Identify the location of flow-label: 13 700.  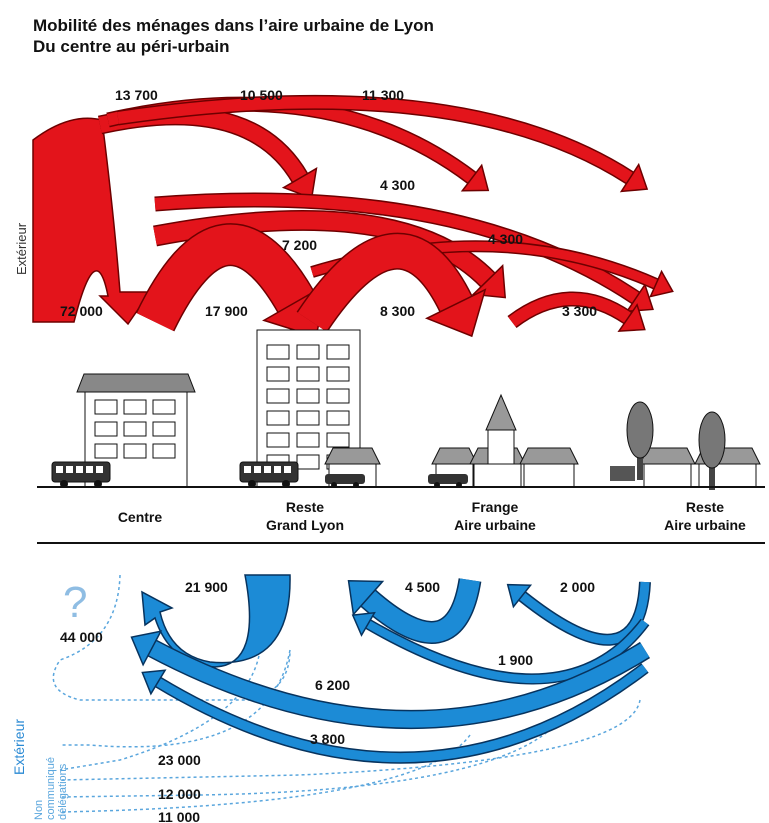
(136, 95).